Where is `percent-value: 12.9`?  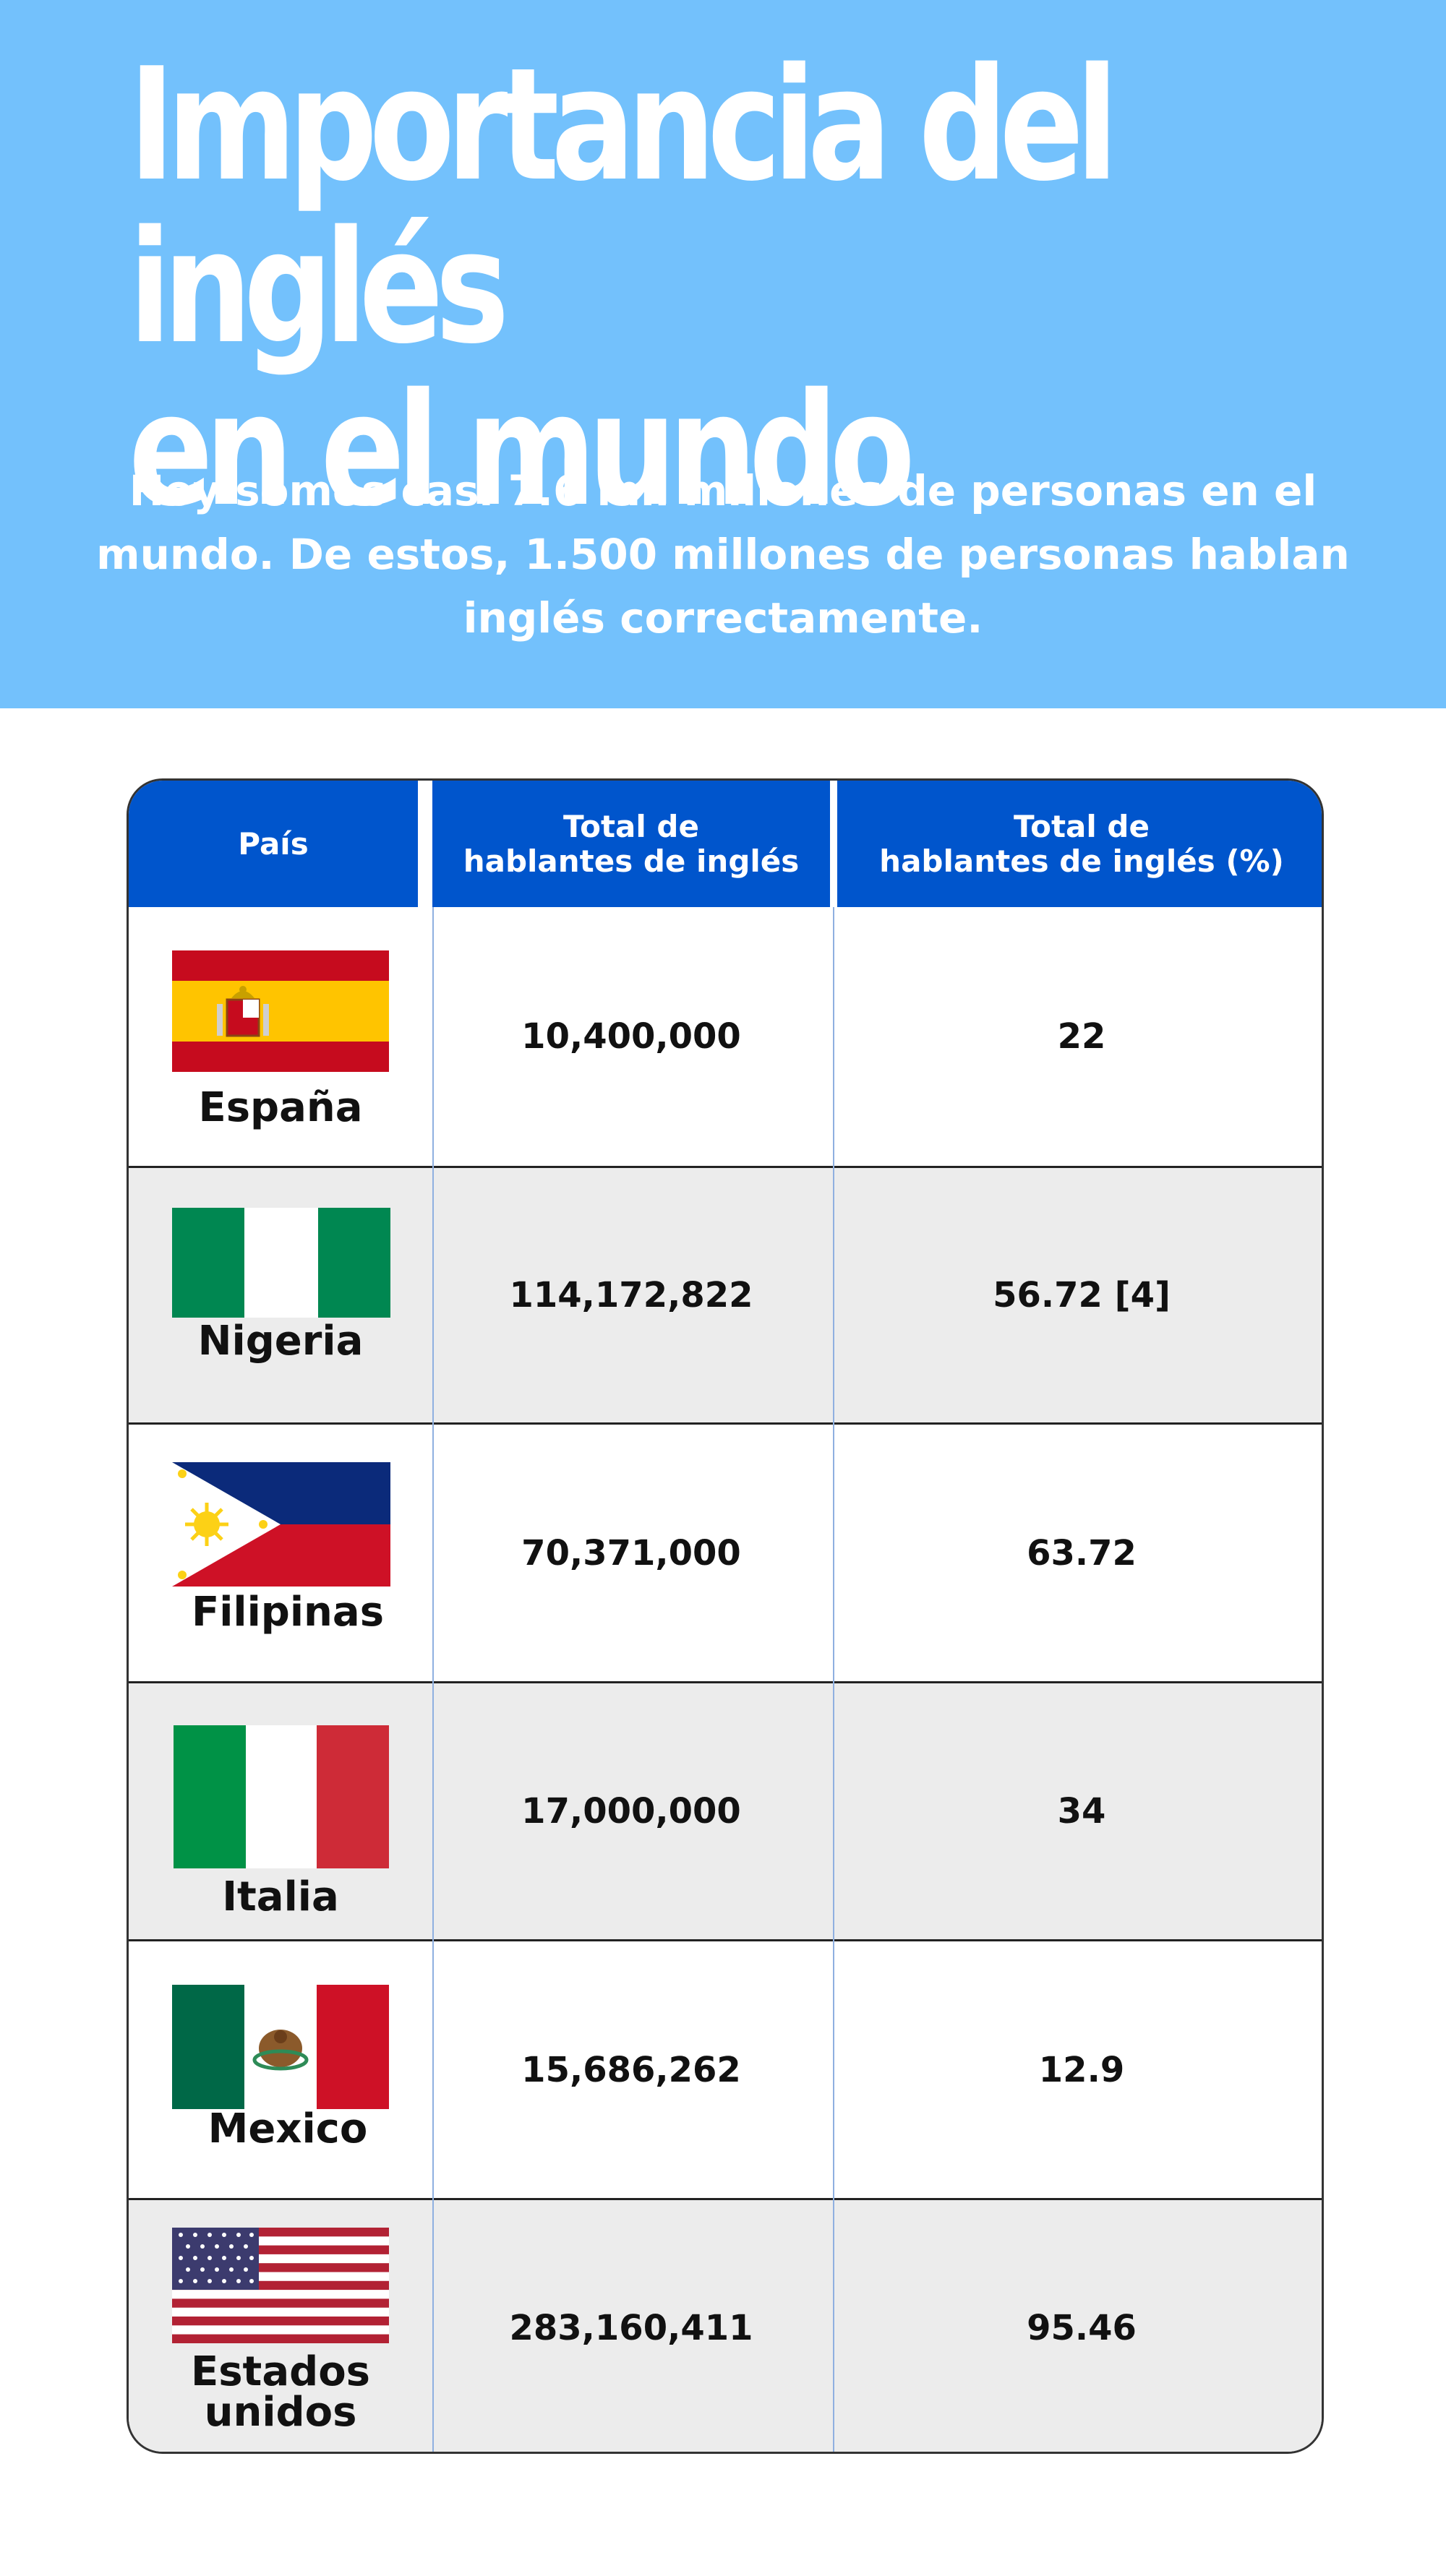 percent-value: 12.9 is located at coordinates (1081, 2070).